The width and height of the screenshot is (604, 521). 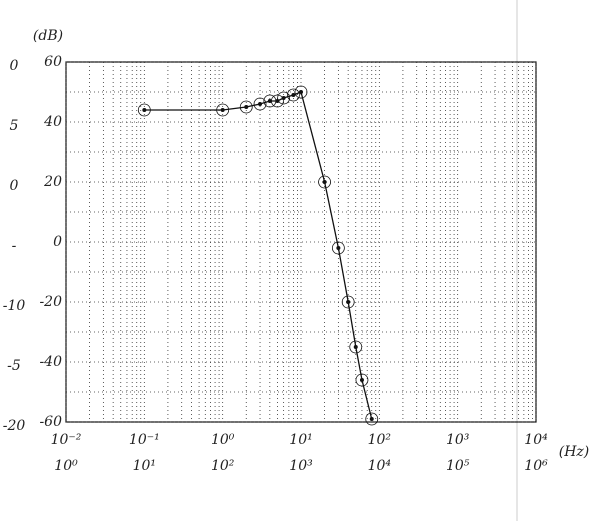 I want to click on alt-y-label: -5, so click(x=14, y=366).